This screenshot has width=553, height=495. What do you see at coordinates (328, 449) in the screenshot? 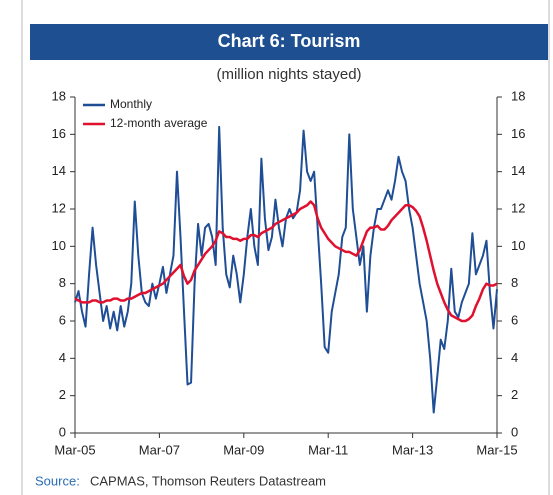
I see `x-tick-label: Mar-11` at bounding box center [328, 449].